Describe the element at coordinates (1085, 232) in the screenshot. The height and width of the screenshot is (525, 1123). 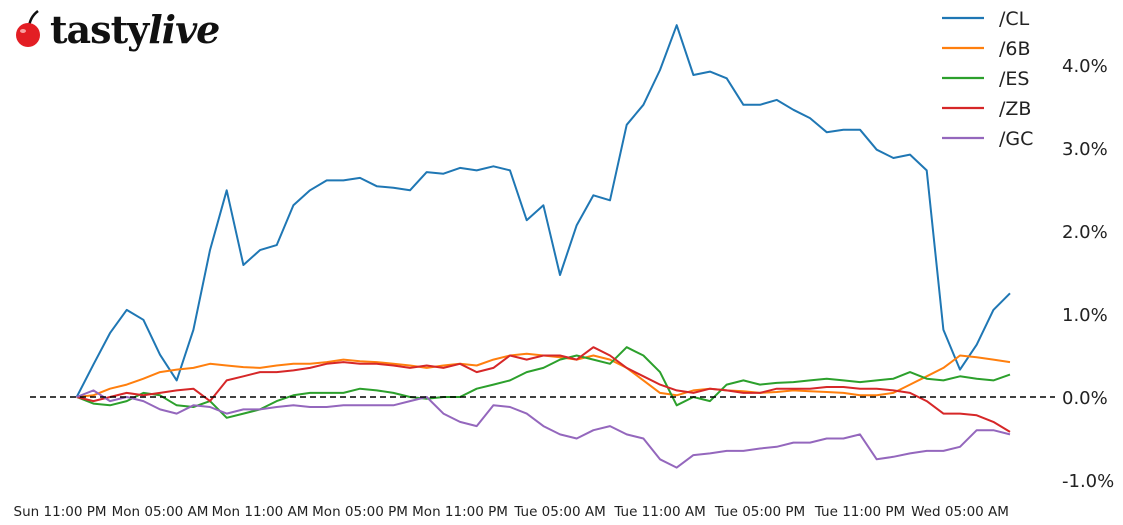
I see `y-tick-label: 2.0%` at that location.